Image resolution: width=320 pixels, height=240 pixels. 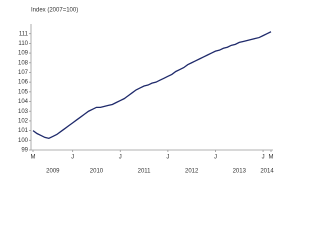 I want to click on year-label: 2013, so click(x=240, y=172).